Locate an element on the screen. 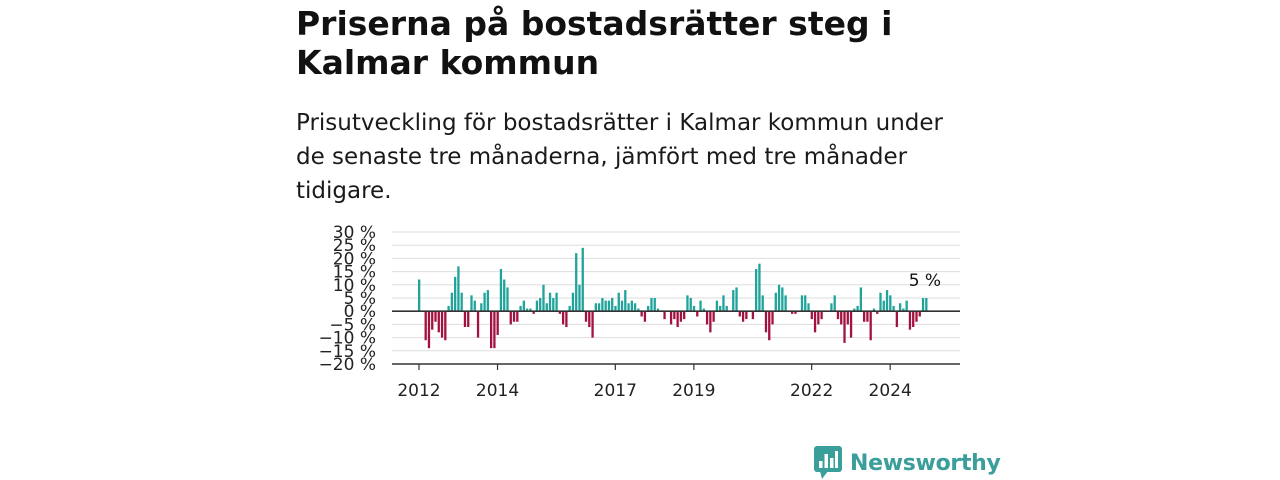 This screenshot has height=480, width=1280. y-tick-label: 10 % is located at coordinates (354, 286).